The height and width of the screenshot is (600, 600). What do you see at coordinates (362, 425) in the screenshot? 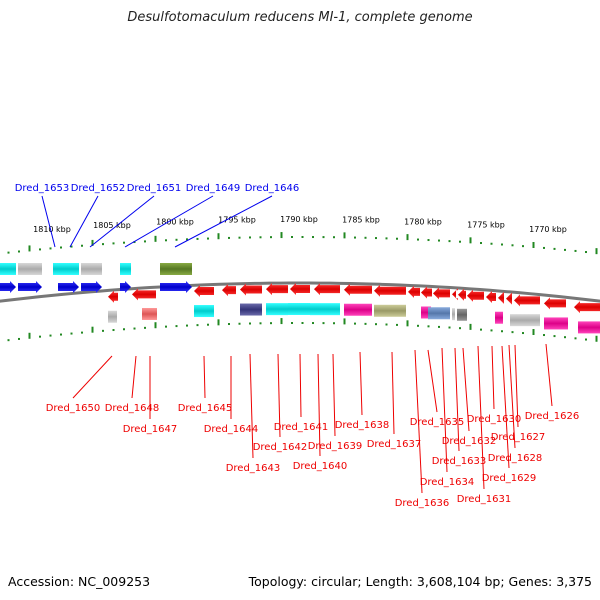
I see `reverse-gene-label: Dred_1638` at bounding box center [362, 425].